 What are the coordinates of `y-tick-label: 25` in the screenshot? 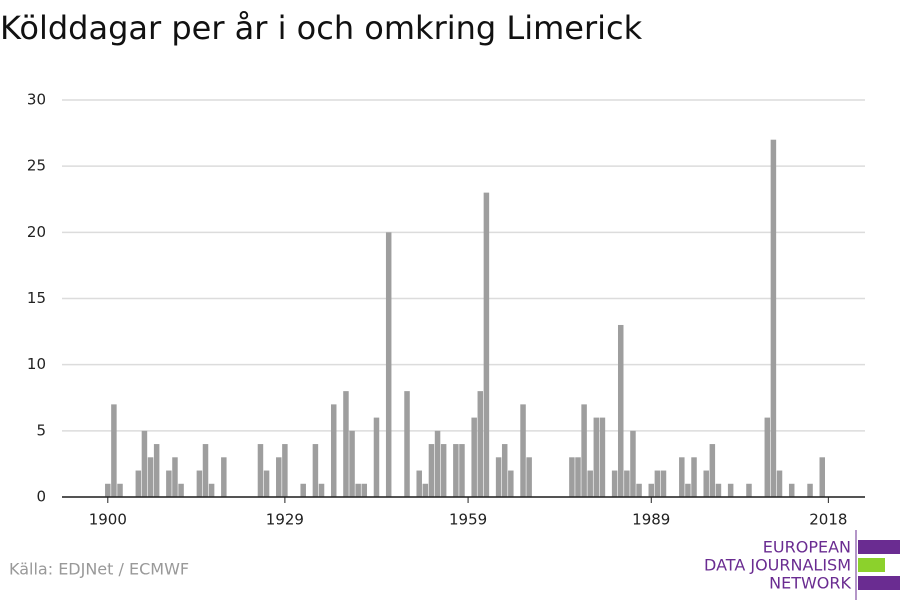 It's located at (36, 166).